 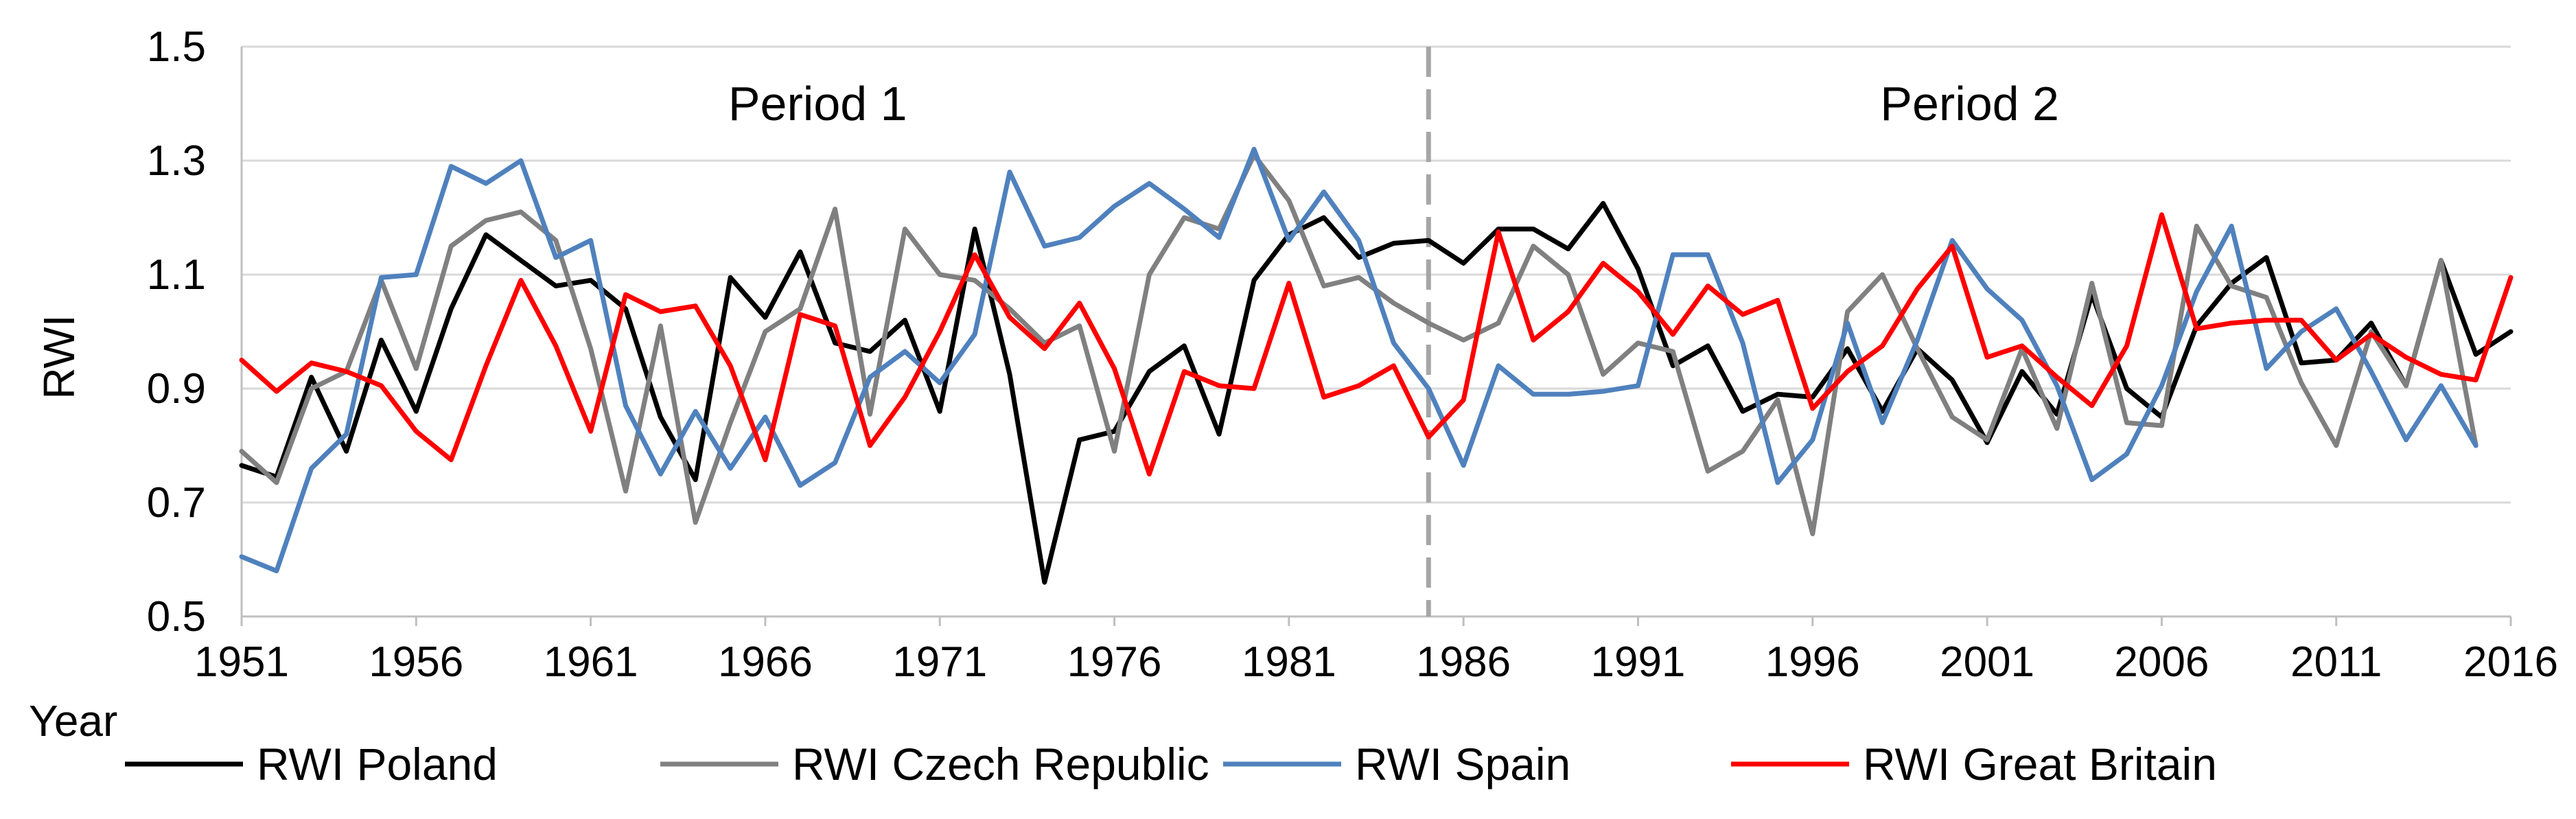 What do you see at coordinates (591, 662) in the screenshot?
I see `x-tick-label: 1961` at bounding box center [591, 662].